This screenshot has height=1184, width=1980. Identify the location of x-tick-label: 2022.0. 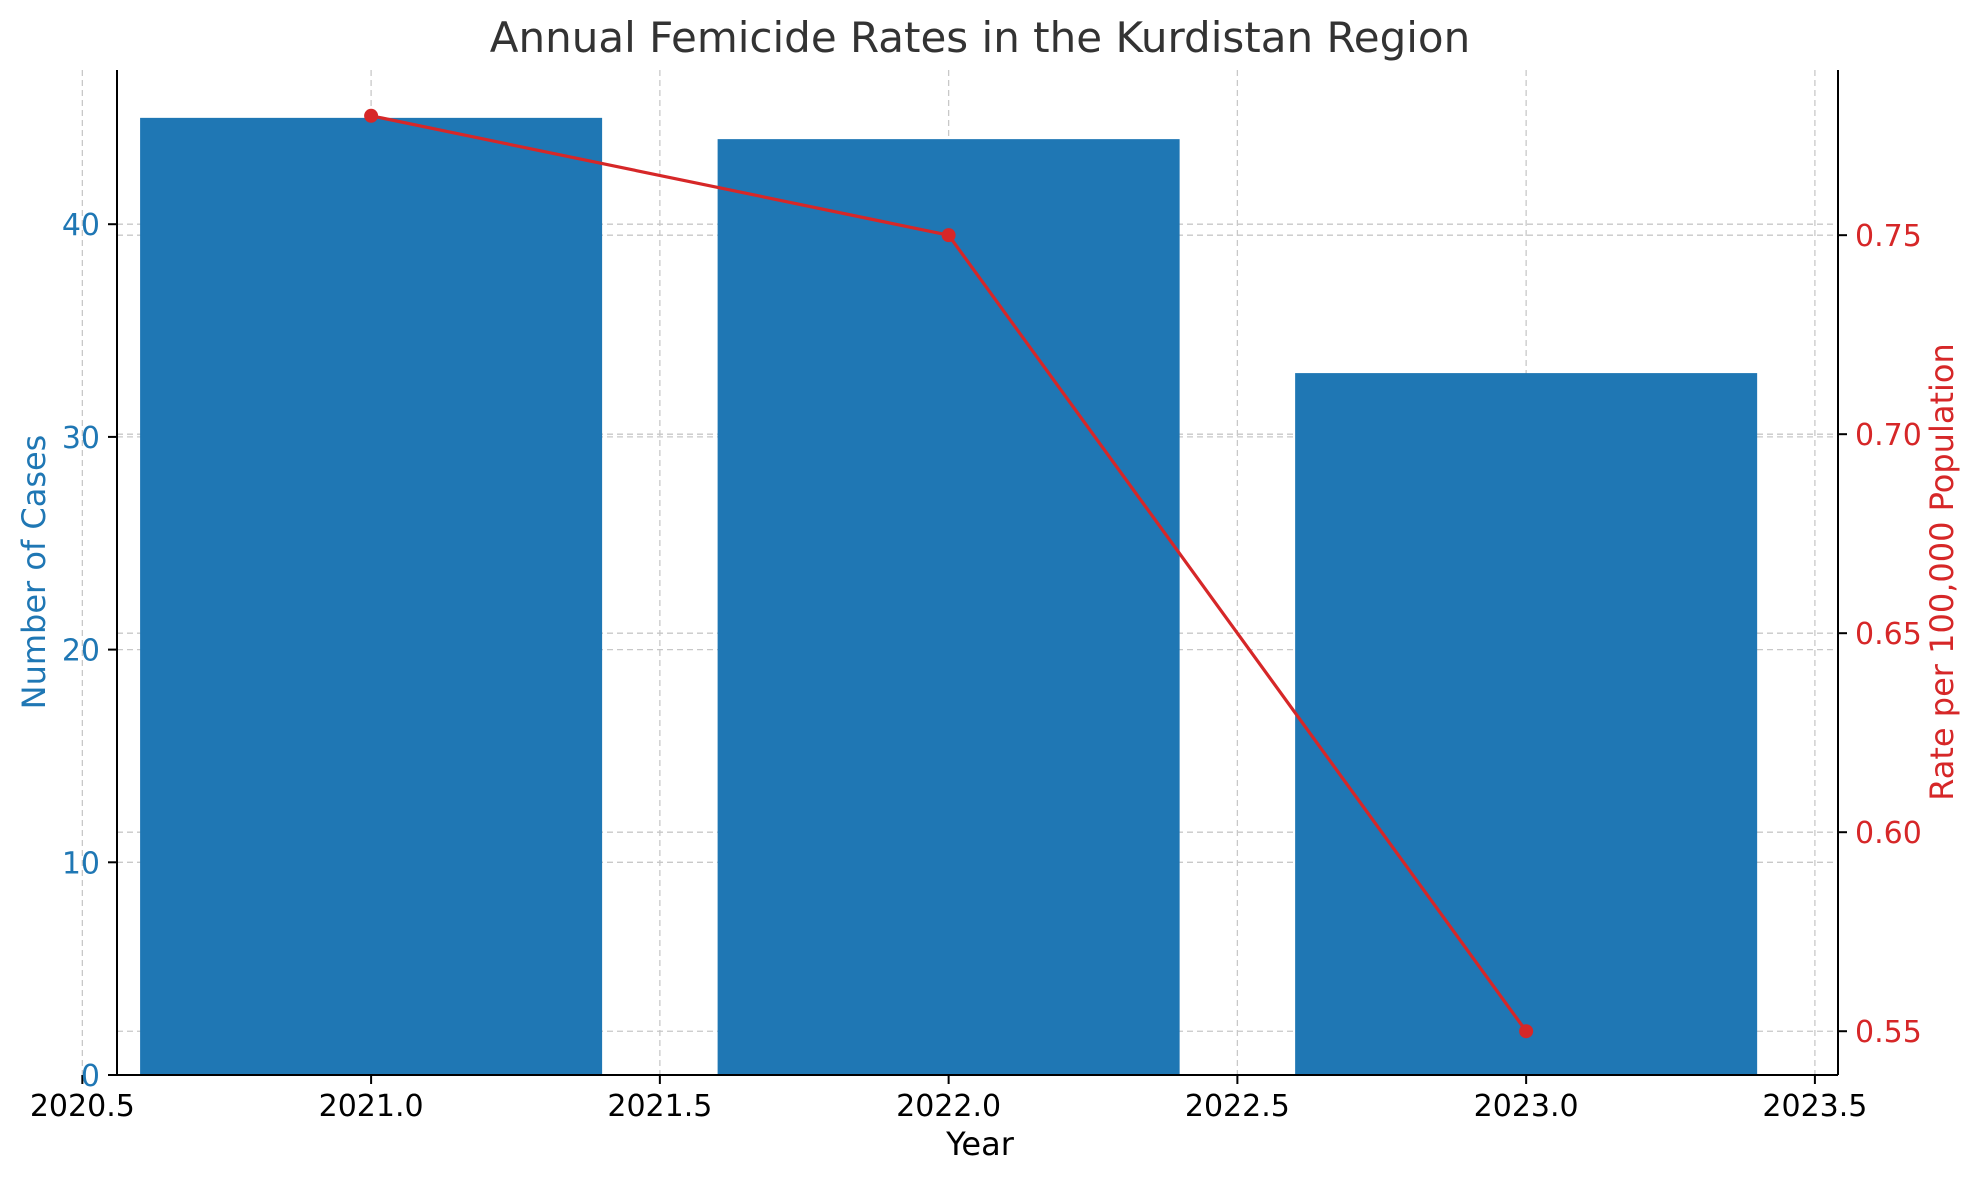
(948, 1106).